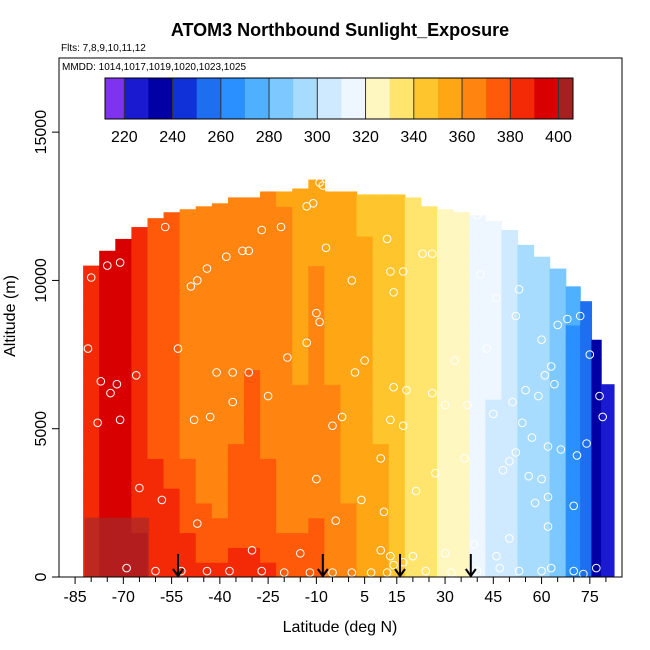 The image size is (650, 650). What do you see at coordinates (154, 67) in the screenshot?
I see `dates-subtitle: MMDD: 1014,1017,1019,1020,1023,1025` at bounding box center [154, 67].